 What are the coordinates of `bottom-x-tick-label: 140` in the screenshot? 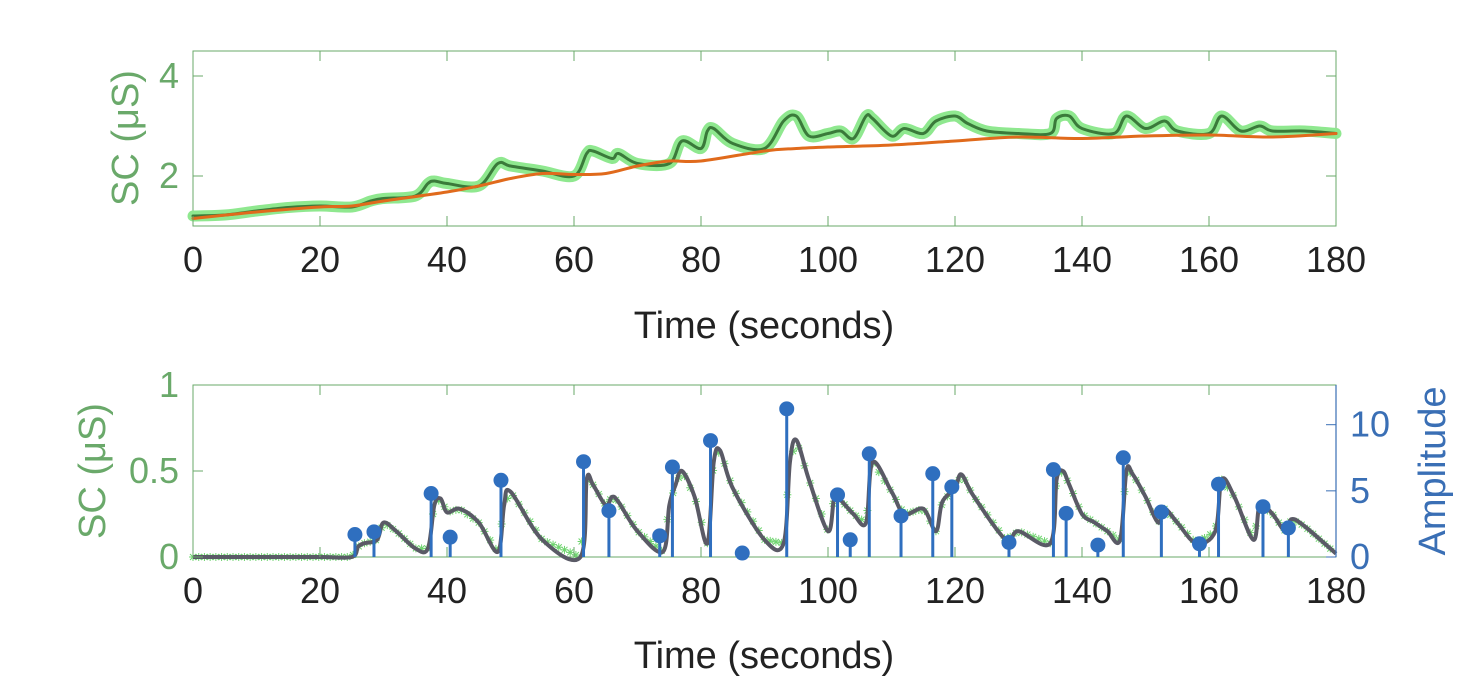 It's located at (1082, 590).